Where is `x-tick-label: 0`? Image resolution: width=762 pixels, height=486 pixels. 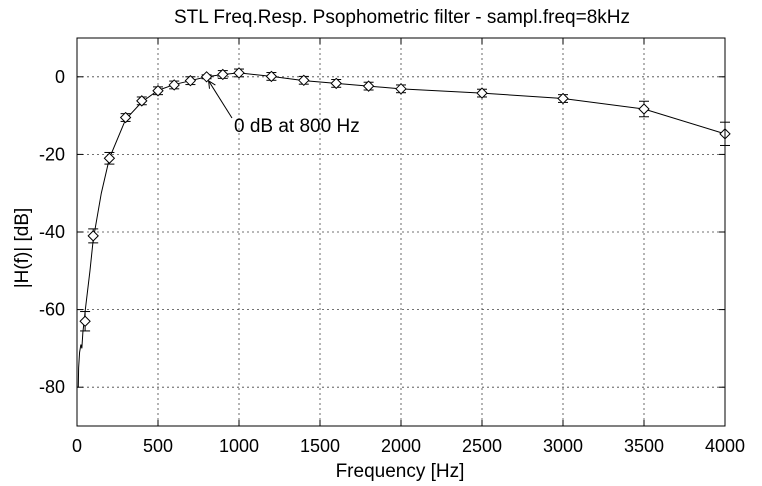
x-tick-label: 0 is located at coordinates (77, 446).